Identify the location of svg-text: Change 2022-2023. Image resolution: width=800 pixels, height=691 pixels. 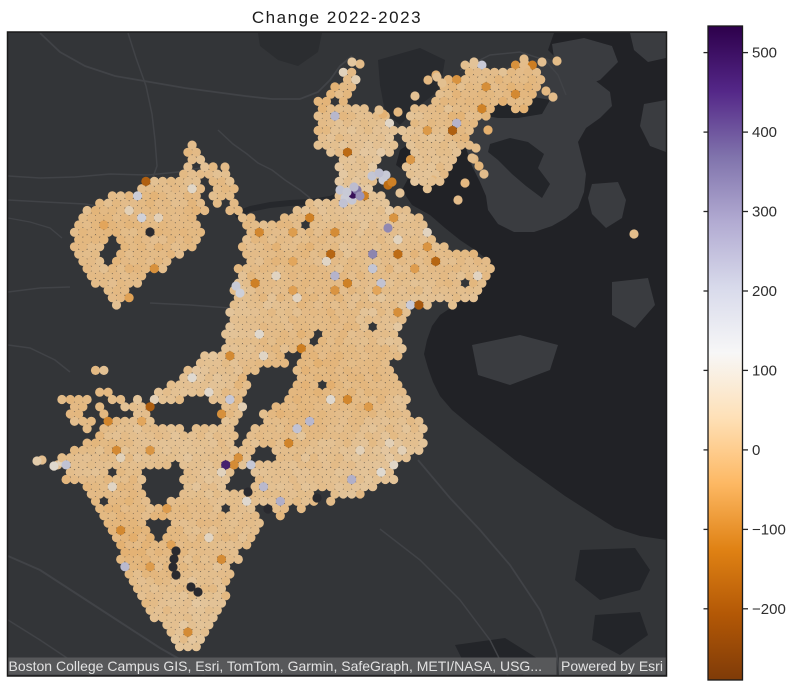
(337, 17).